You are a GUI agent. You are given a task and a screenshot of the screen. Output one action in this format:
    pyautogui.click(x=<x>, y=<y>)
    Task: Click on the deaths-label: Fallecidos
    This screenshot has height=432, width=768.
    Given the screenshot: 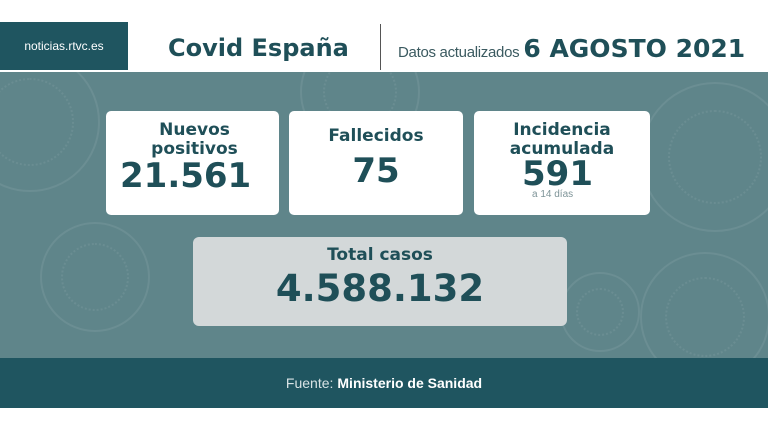 What is the action you would take?
    pyautogui.click(x=376, y=136)
    